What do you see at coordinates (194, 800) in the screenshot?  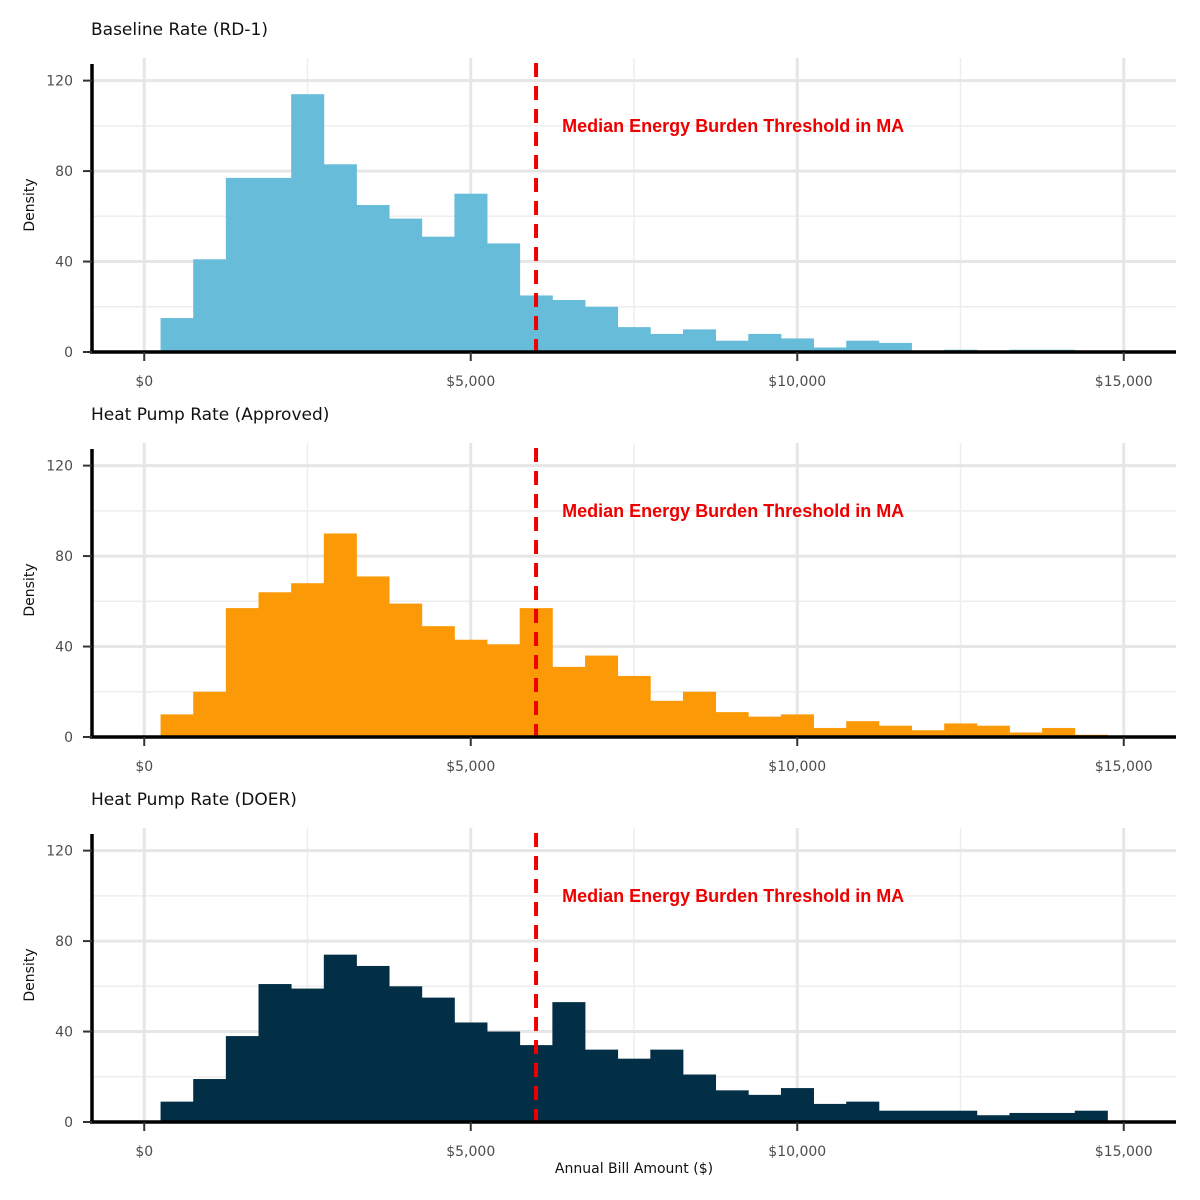 I see `panel-title: Heat Pump Rate (DOER)` at bounding box center [194, 800].